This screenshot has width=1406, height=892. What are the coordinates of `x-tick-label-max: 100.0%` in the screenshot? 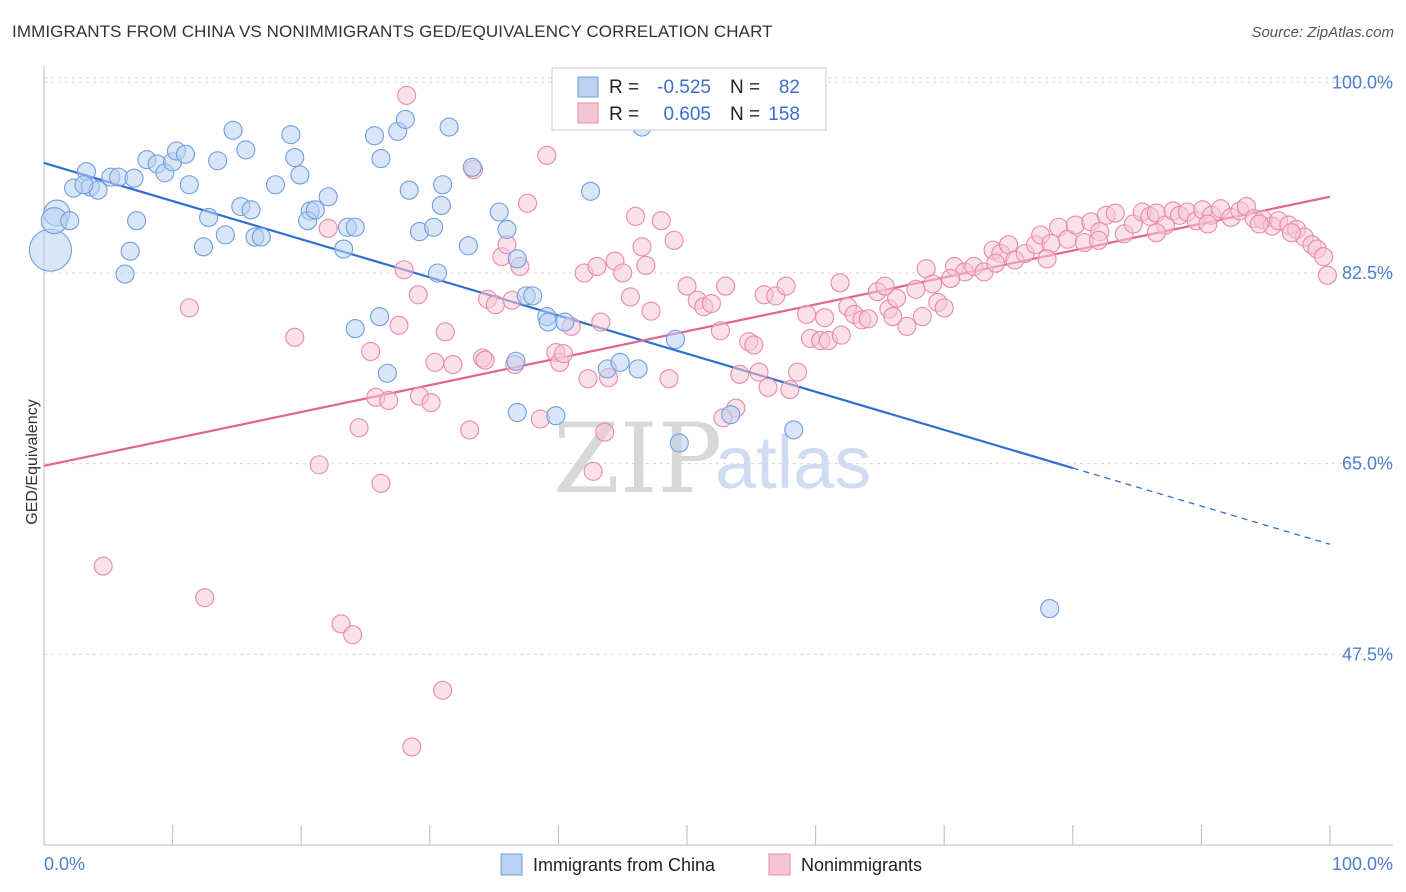 It's located at (1362, 864).